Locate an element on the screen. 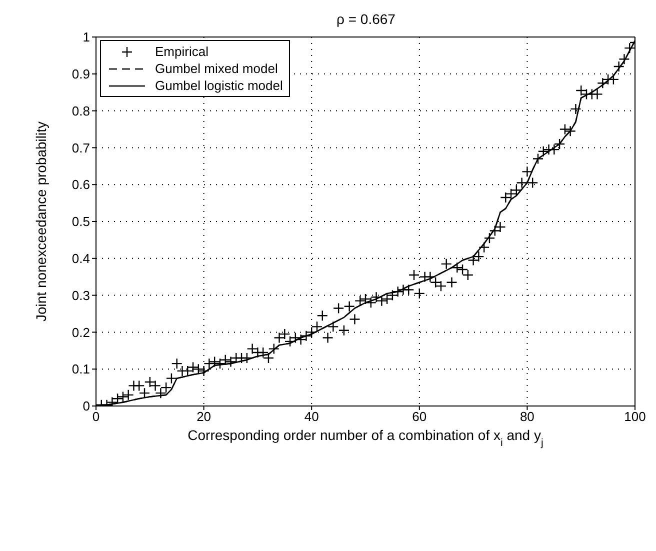 This screenshot has width=656, height=551. x-tick-label: 40 is located at coordinates (311, 416).